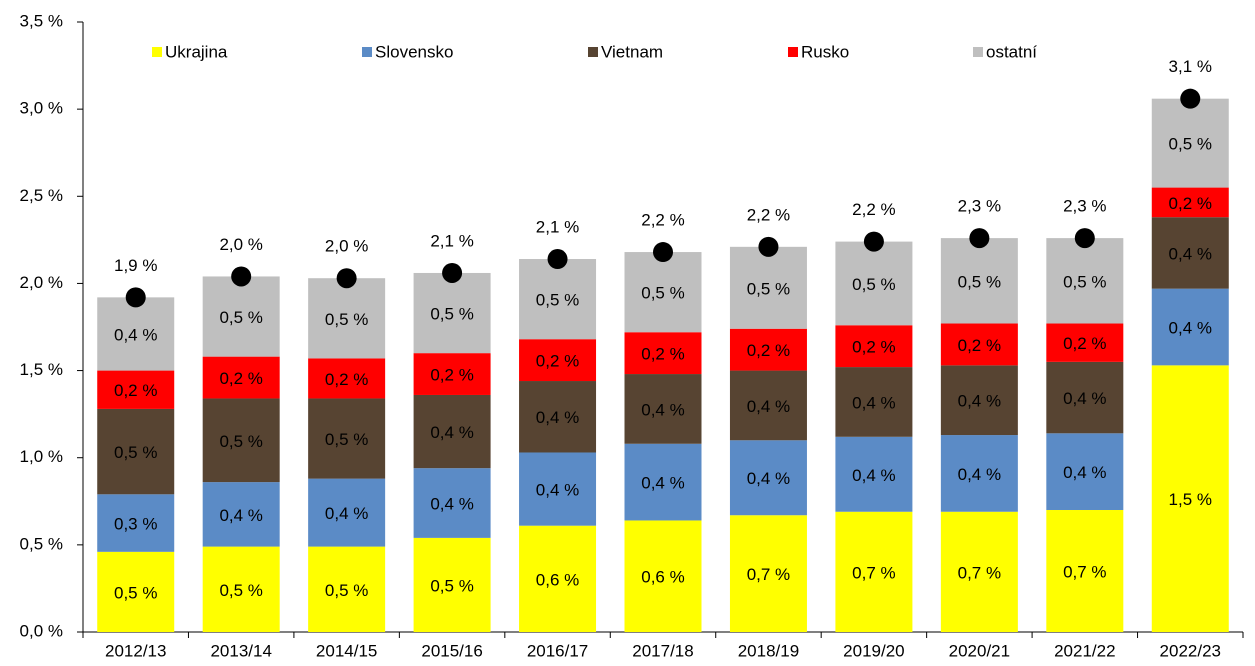 Image resolution: width=1255 pixels, height=666 pixels. What do you see at coordinates (41, 282) in the screenshot?
I see `y-tick-label: 2,0 %` at bounding box center [41, 282].